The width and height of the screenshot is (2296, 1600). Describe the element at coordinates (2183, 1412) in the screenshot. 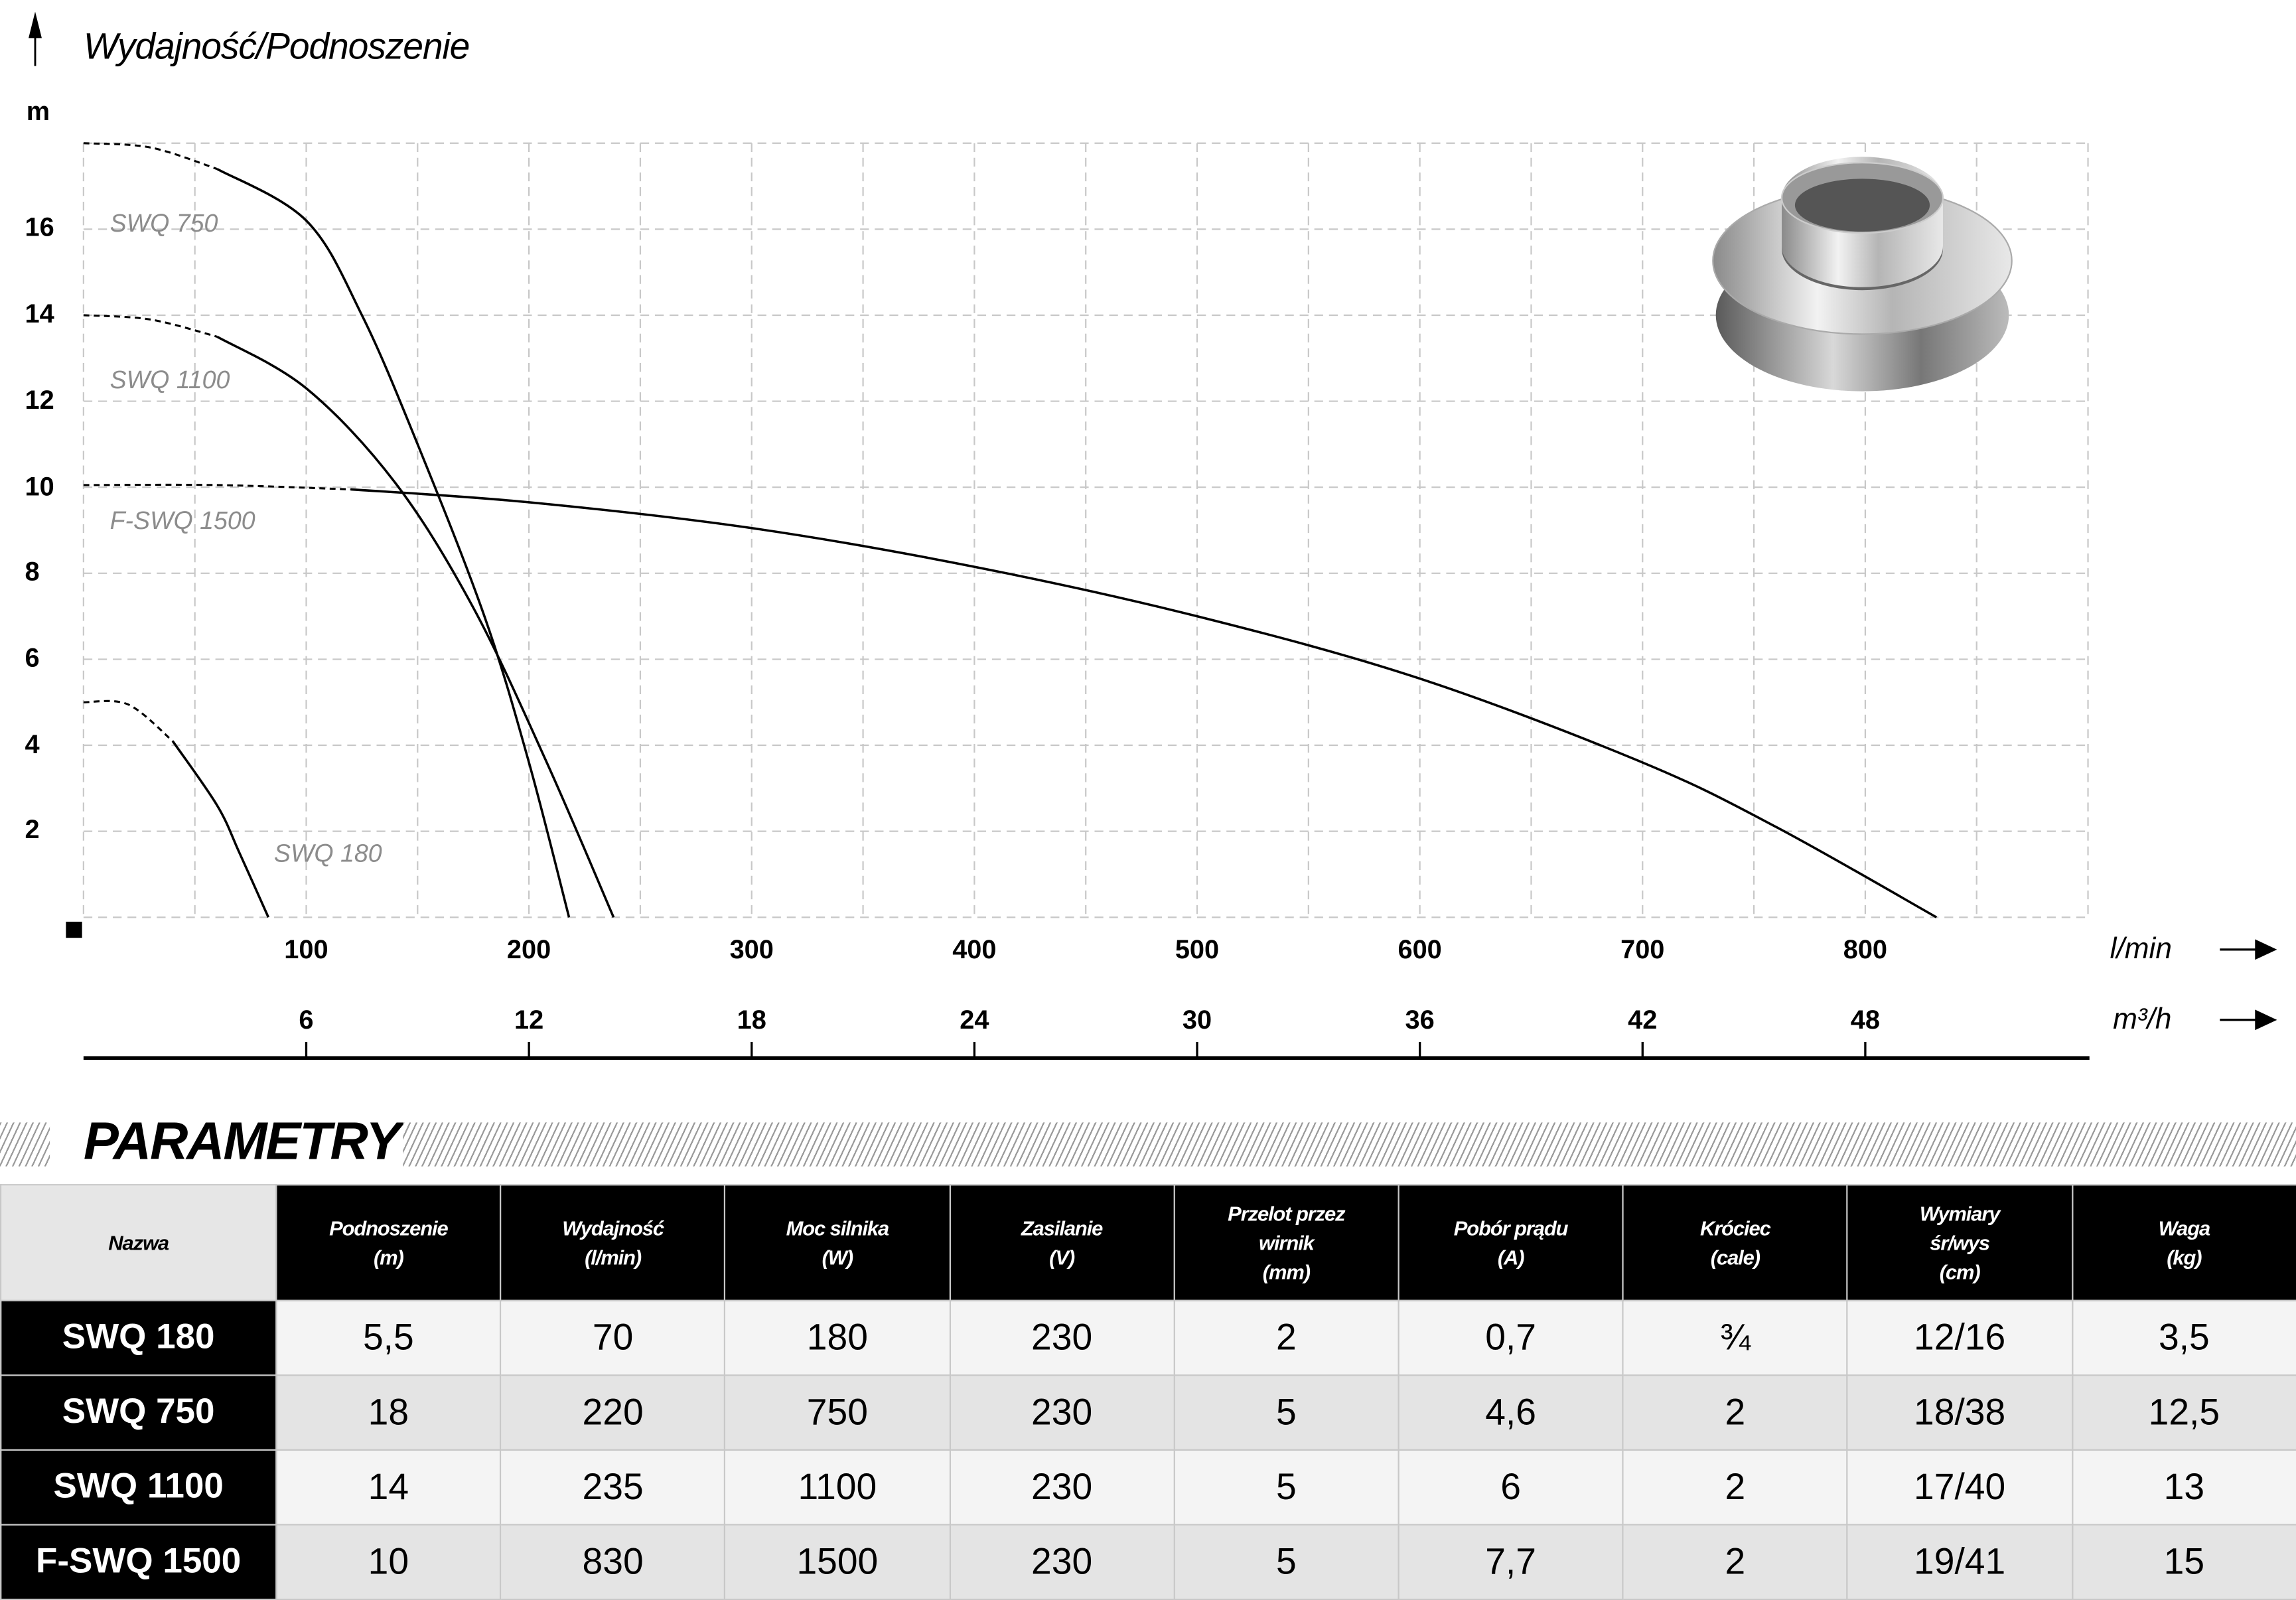

I see `table-cell: 12,5` at that location.